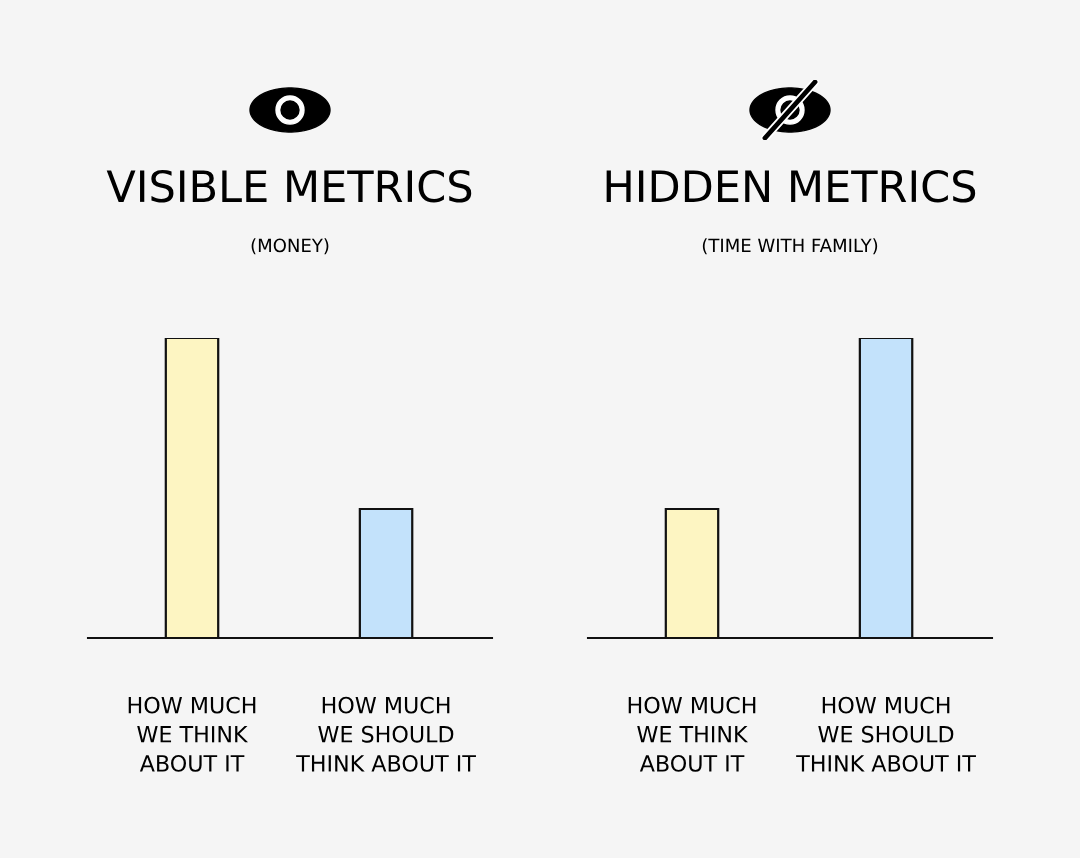 The image size is (1080, 858). What do you see at coordinates (290, 246) in the screenshot?
I see `chart-subtitle: (MONEY)` at bounding box center [290, 246].